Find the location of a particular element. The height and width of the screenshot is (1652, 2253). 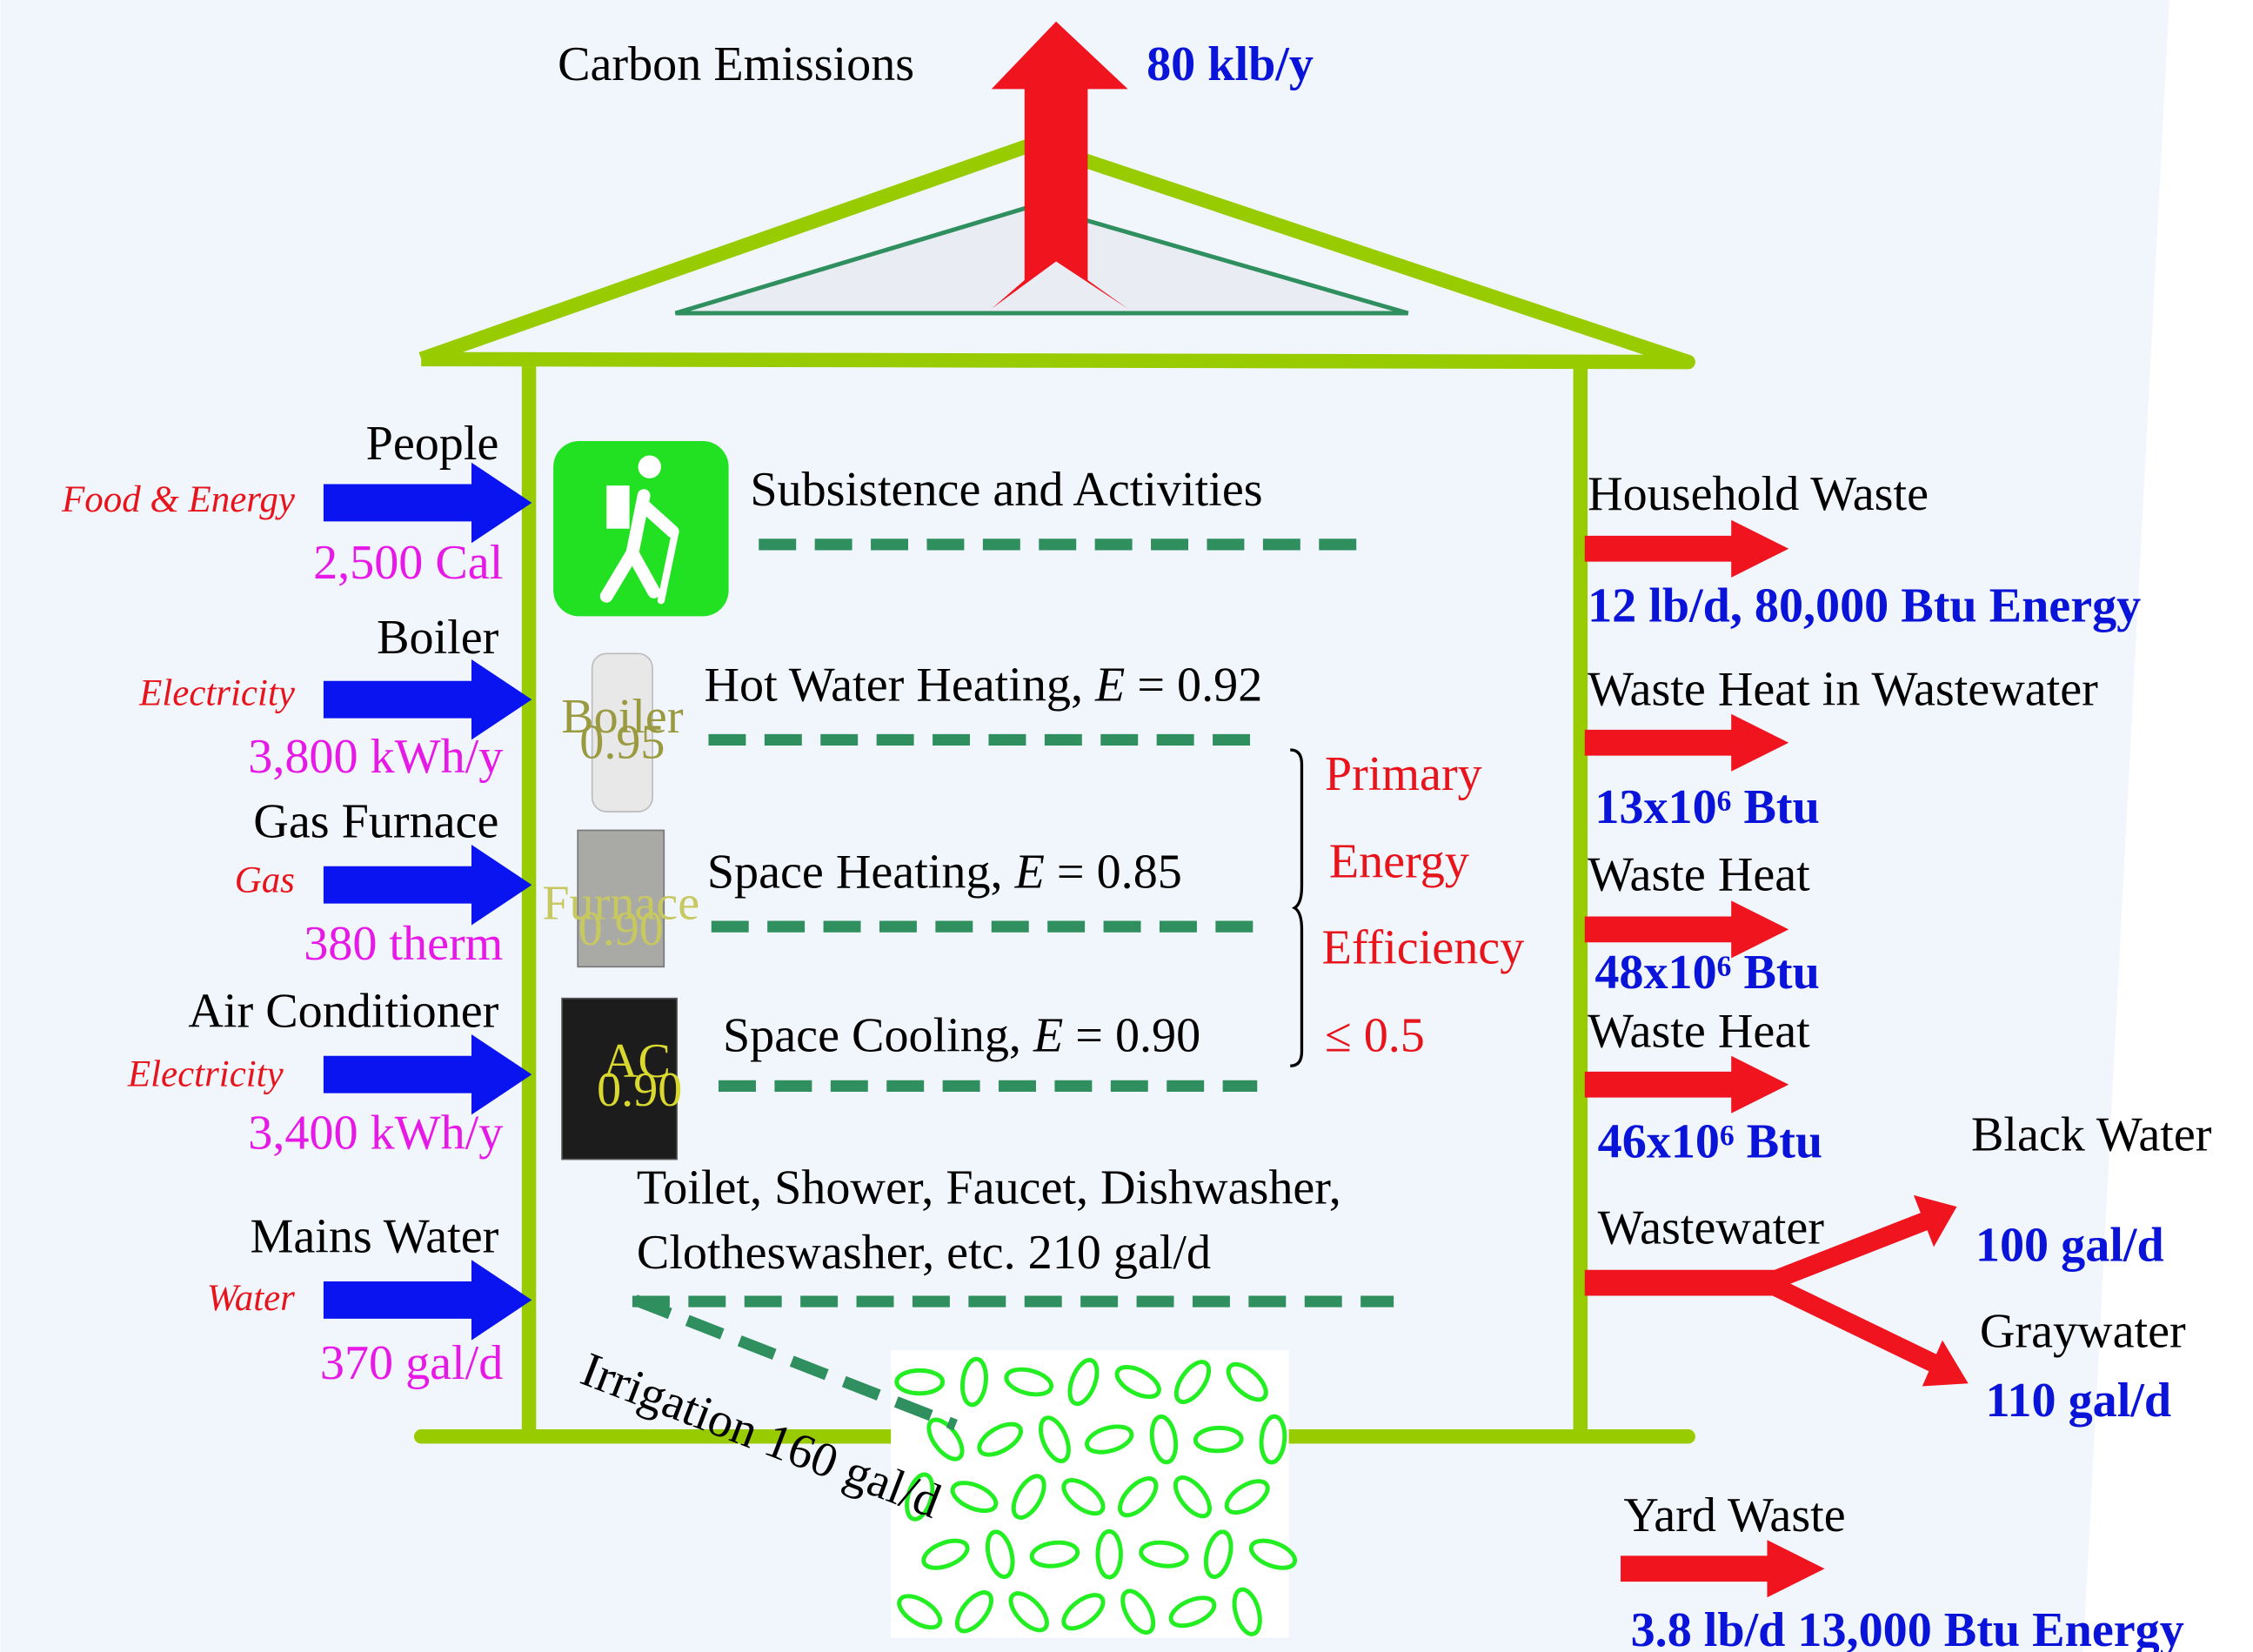

ac-unit is located at coordinates (619, 1078).